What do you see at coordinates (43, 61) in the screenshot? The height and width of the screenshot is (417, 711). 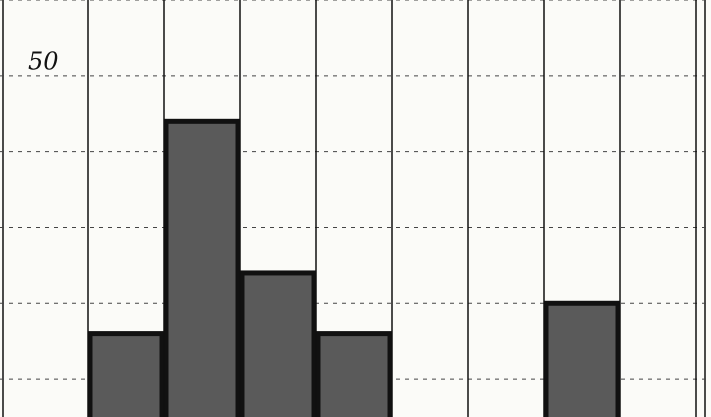 I see `y-tick-label: 50` at bounding box center [43, 61].